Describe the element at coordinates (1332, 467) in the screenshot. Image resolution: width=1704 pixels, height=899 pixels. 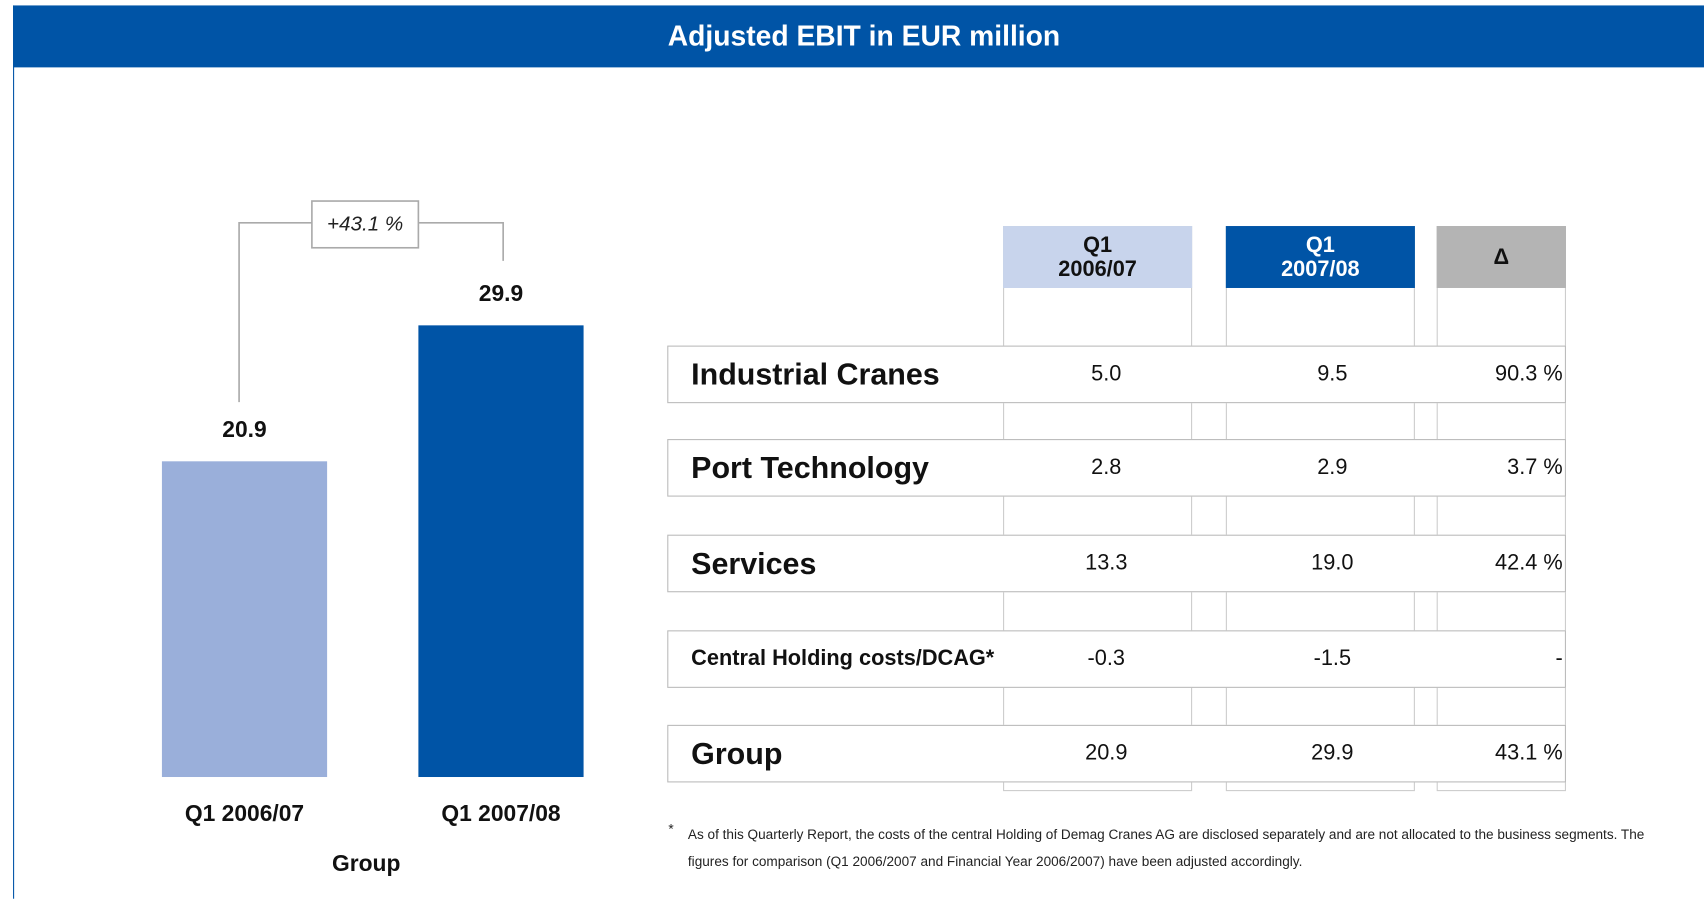
I see `cell: 2.9` at that location.